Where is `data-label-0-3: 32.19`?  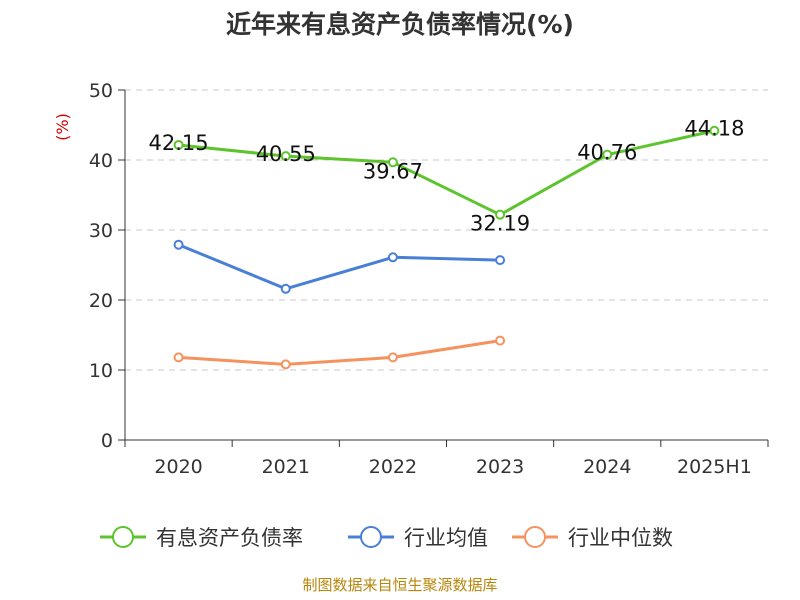 data-label-0-3: 32.19 is located at coordinates (500, 224).